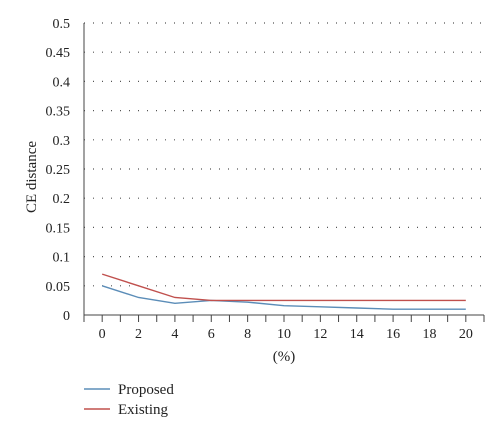  I want to click on x-tick-label: 10, so click(284, 334).